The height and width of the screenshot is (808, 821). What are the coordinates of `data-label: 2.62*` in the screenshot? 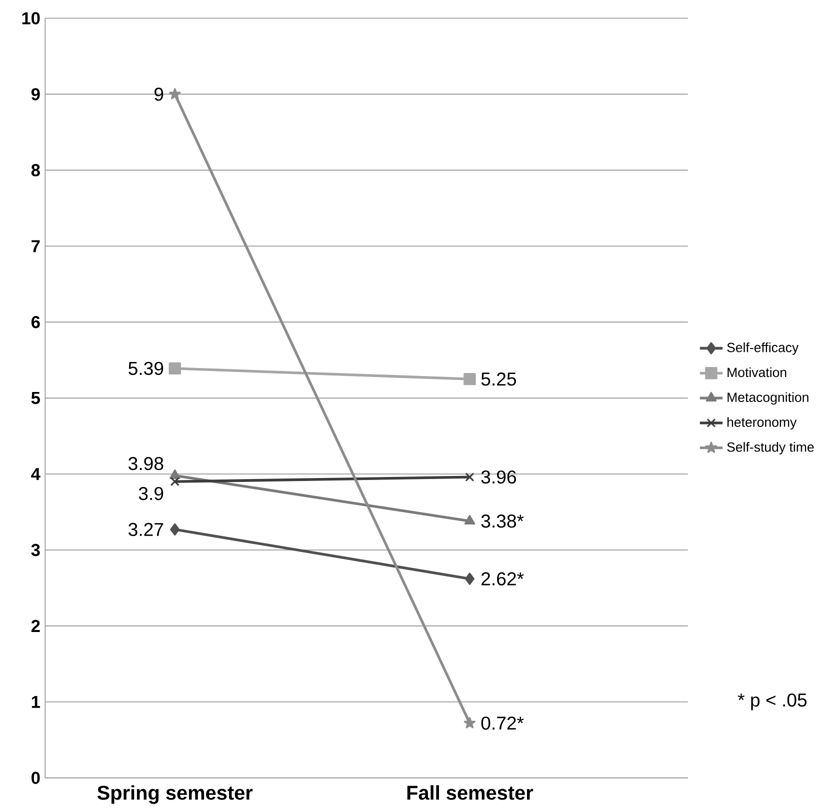 It's located at (503, 579).